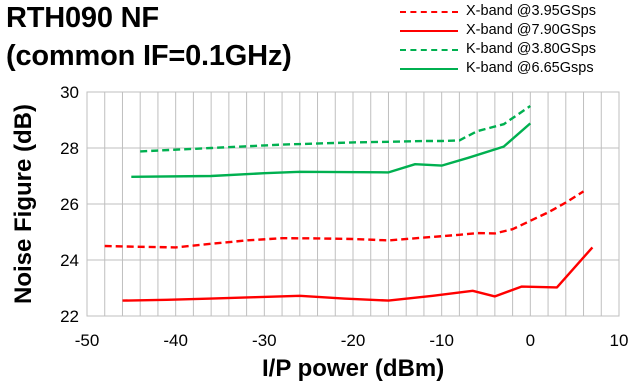 Image resolution: width=632 pixels, height=387 pixels. Describe the element at coordinates (530, 340) in the screenshot. I see `x-tick-label: 0` at that location.